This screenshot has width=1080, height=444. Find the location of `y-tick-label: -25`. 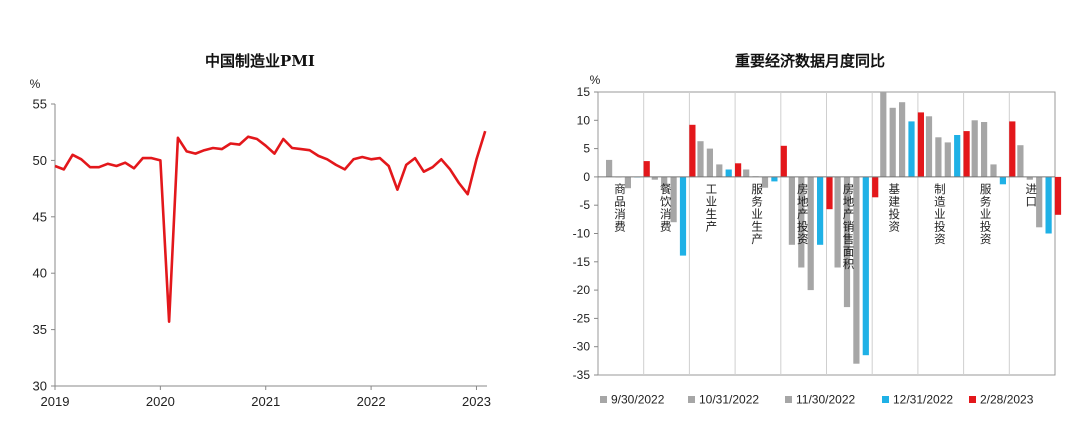

y-tick-label: -25 is located at coordinates (582, 318).